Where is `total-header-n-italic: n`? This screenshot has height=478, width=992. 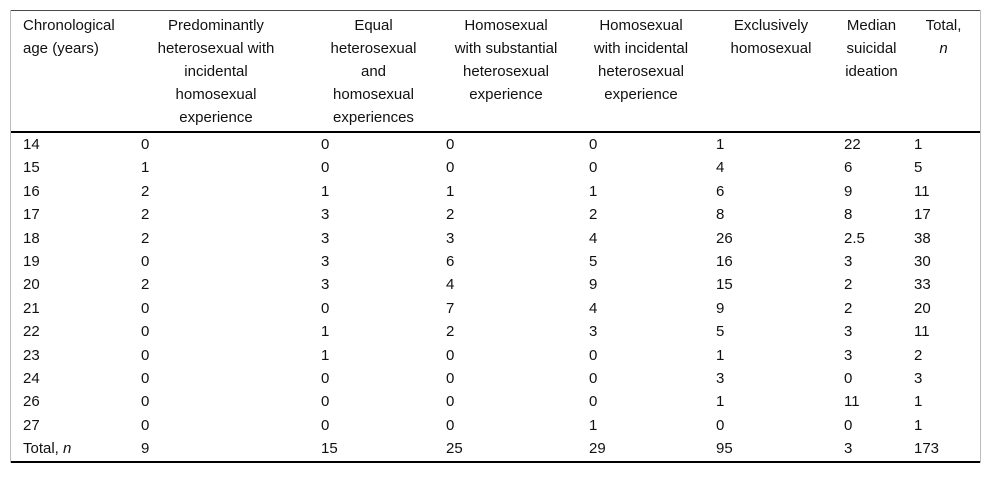
total-header-n-italic: n is located at coordinates (943, 48).